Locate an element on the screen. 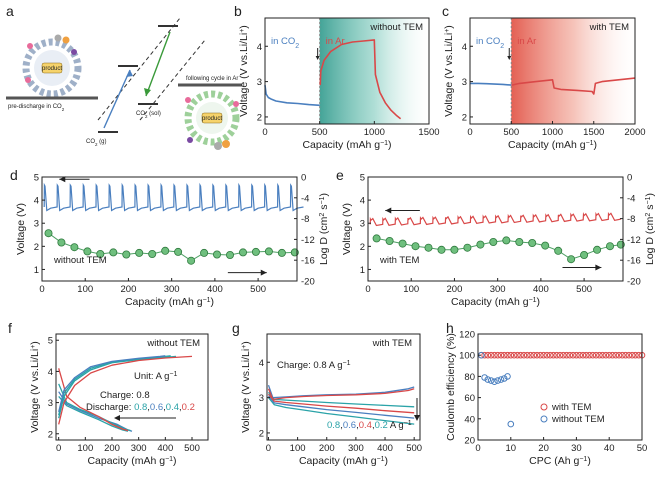 This screenshot has height=486, width=660. x-tick-label-b: 0 is located at coordinates (264, 132).